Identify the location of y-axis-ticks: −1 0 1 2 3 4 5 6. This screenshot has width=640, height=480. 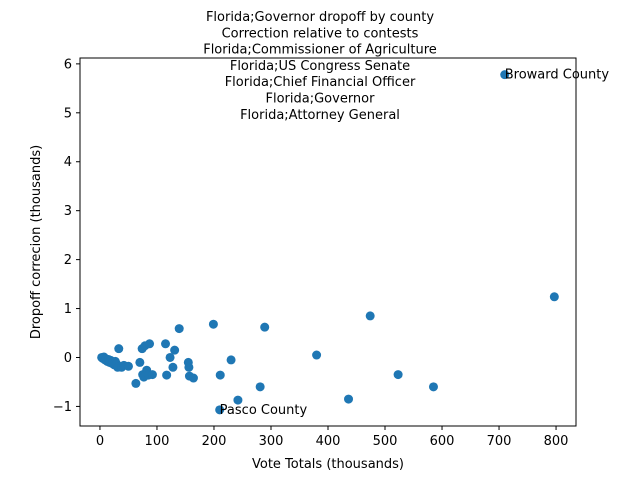
(66, 236).